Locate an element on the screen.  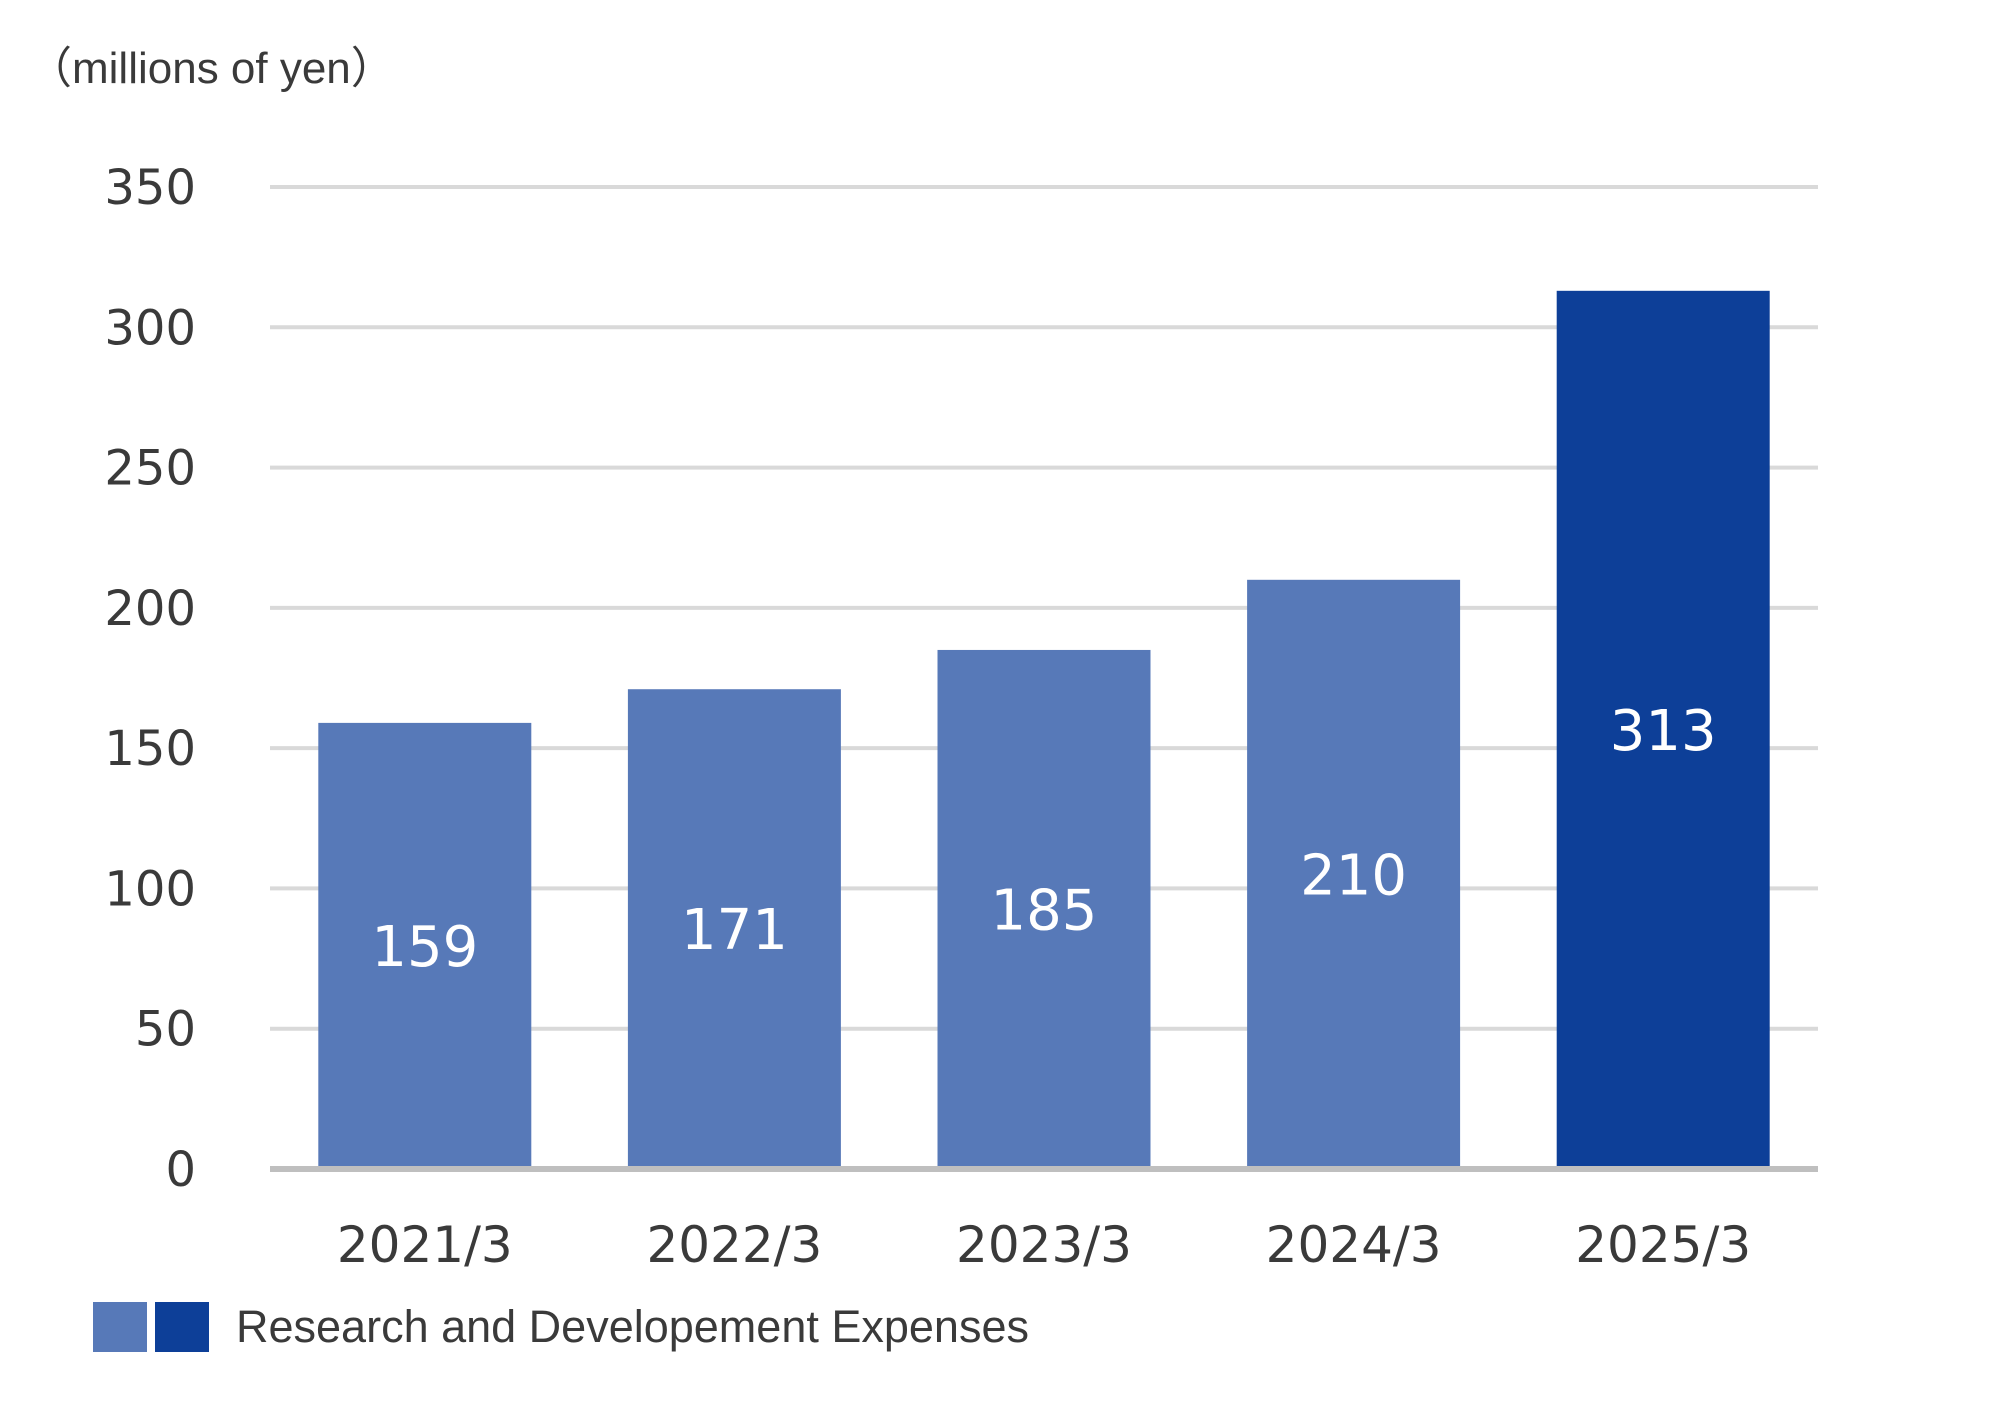
legend-swatch-light is located at coordinates (120, 1327).